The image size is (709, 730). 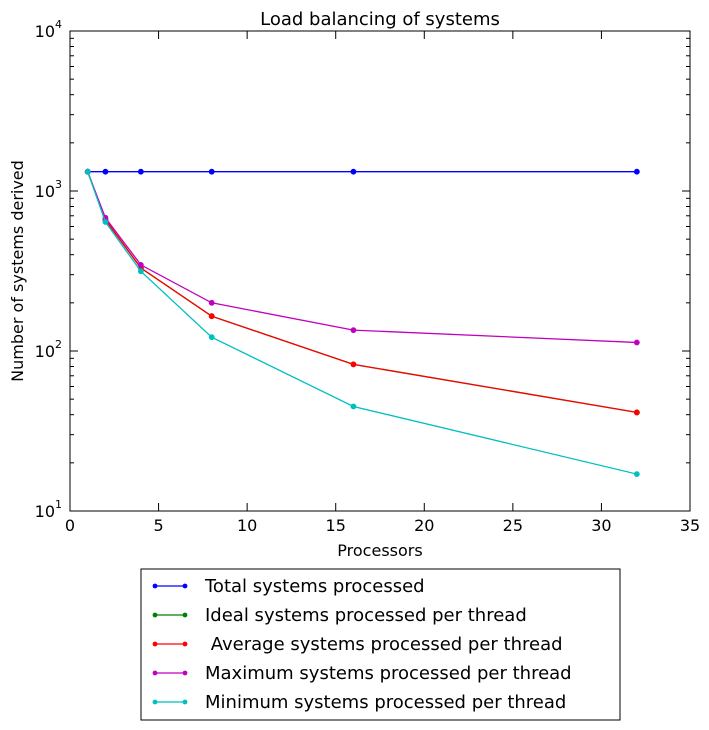 What do you see at coordinates (690, 525) in the screenshot?
I see `x-tick-label: 35` at bounding box center [690, 525].